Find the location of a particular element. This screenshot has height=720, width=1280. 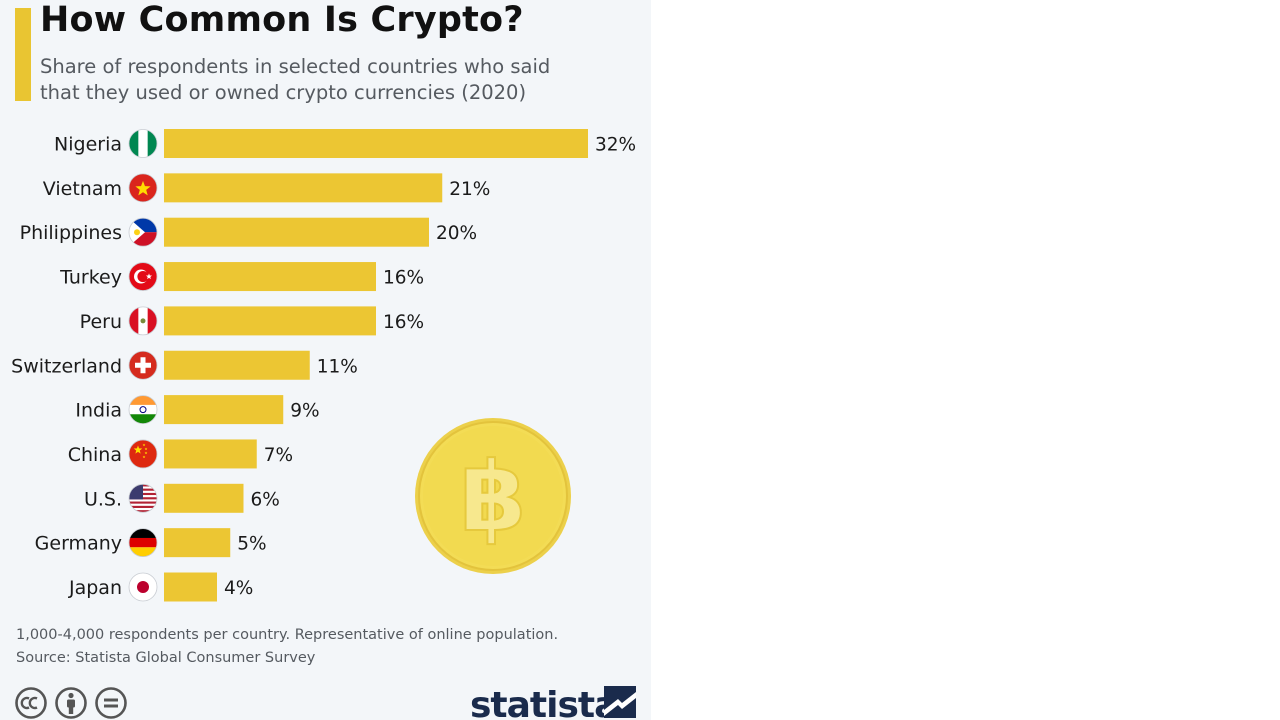

turkey-flag-icon is located at coordinates (143, 276).